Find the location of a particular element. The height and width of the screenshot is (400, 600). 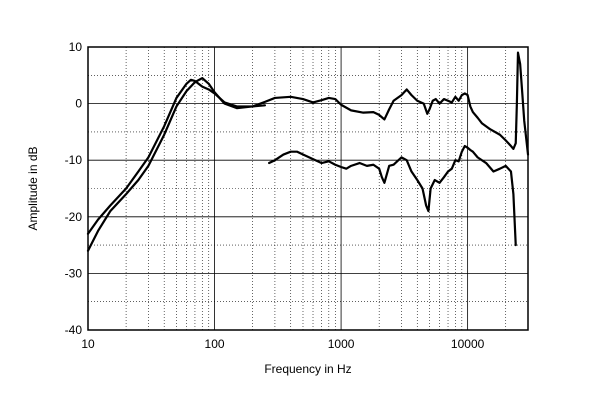

x-tick-label: 10 is located at coordinates (88, 344).